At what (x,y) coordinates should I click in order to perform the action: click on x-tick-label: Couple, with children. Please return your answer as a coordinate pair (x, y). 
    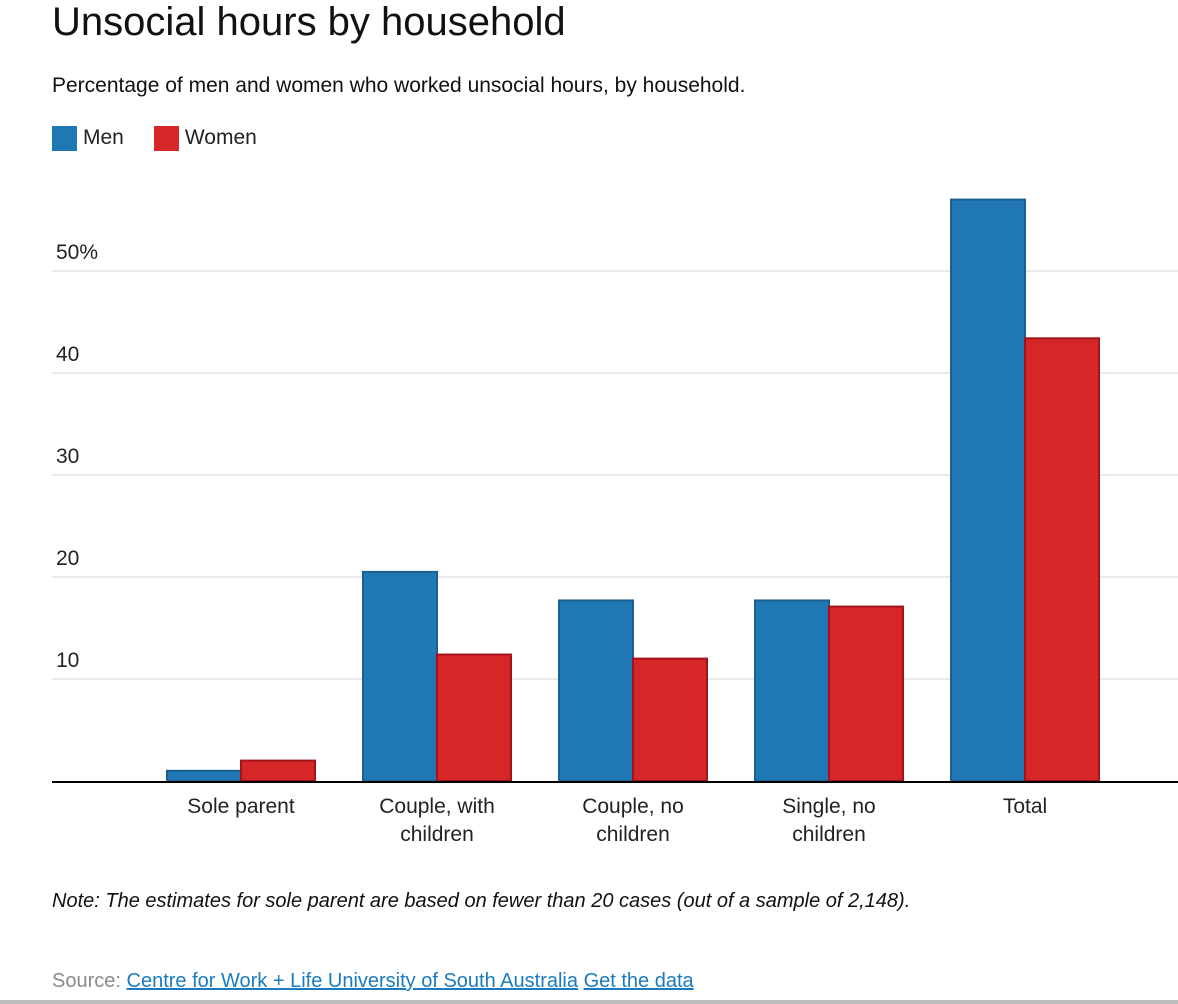
    Looking at the image, I should click on (437, 820).